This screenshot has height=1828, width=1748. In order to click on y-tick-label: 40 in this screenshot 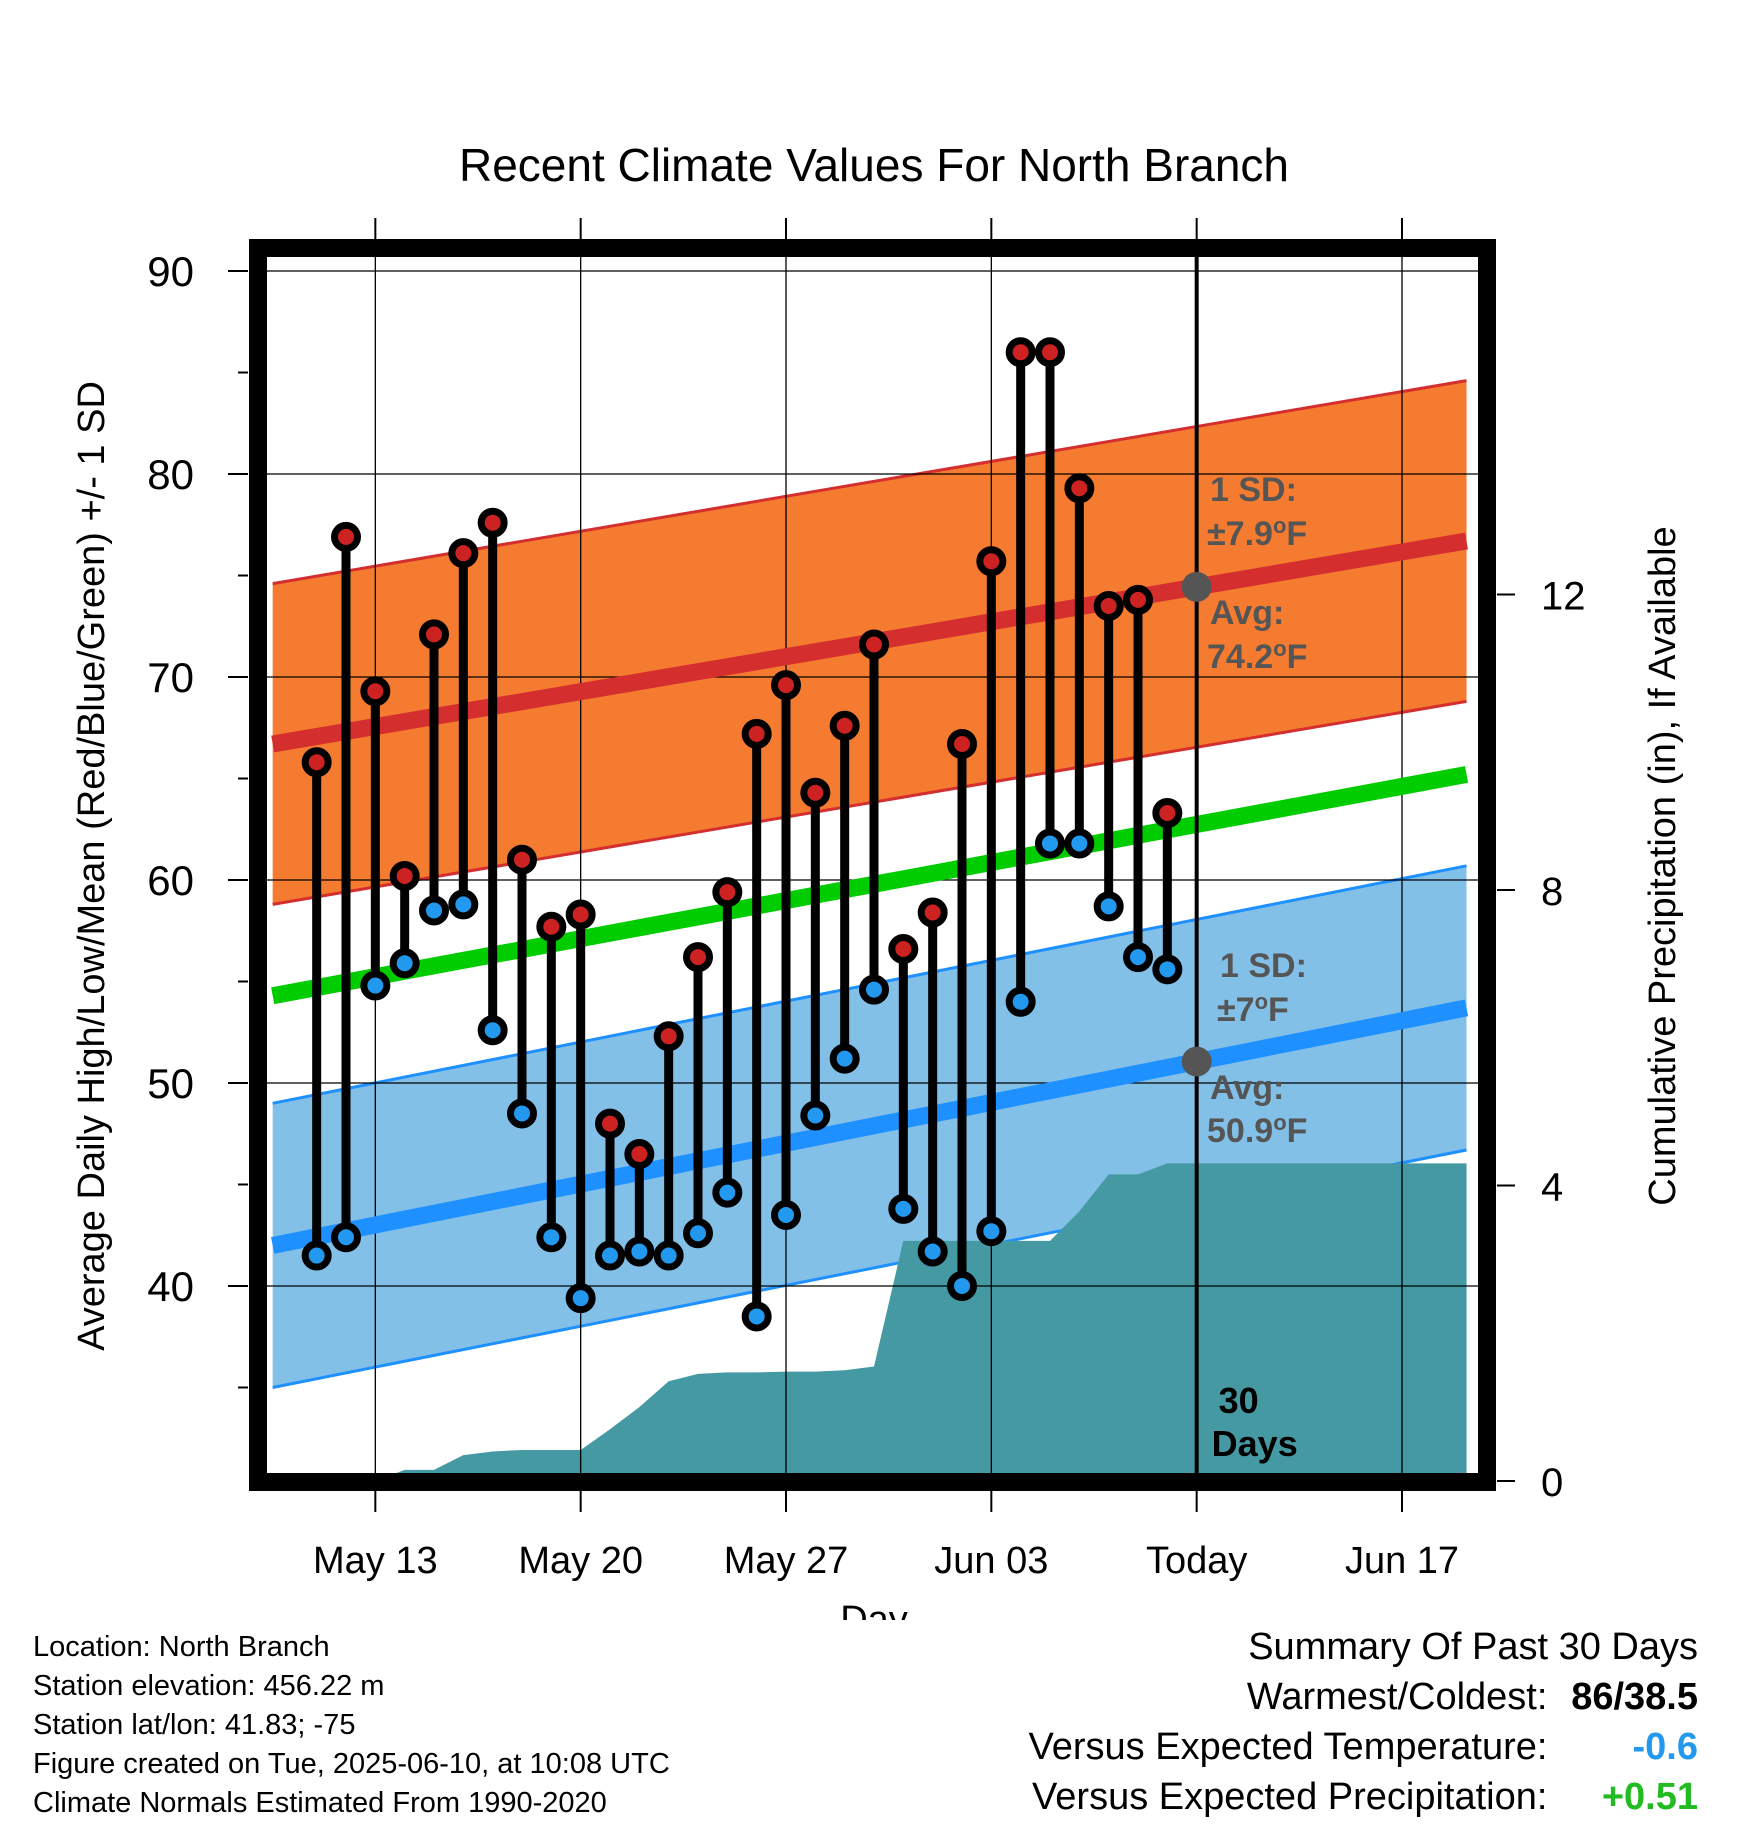, I will do `click(170, 1286)`.